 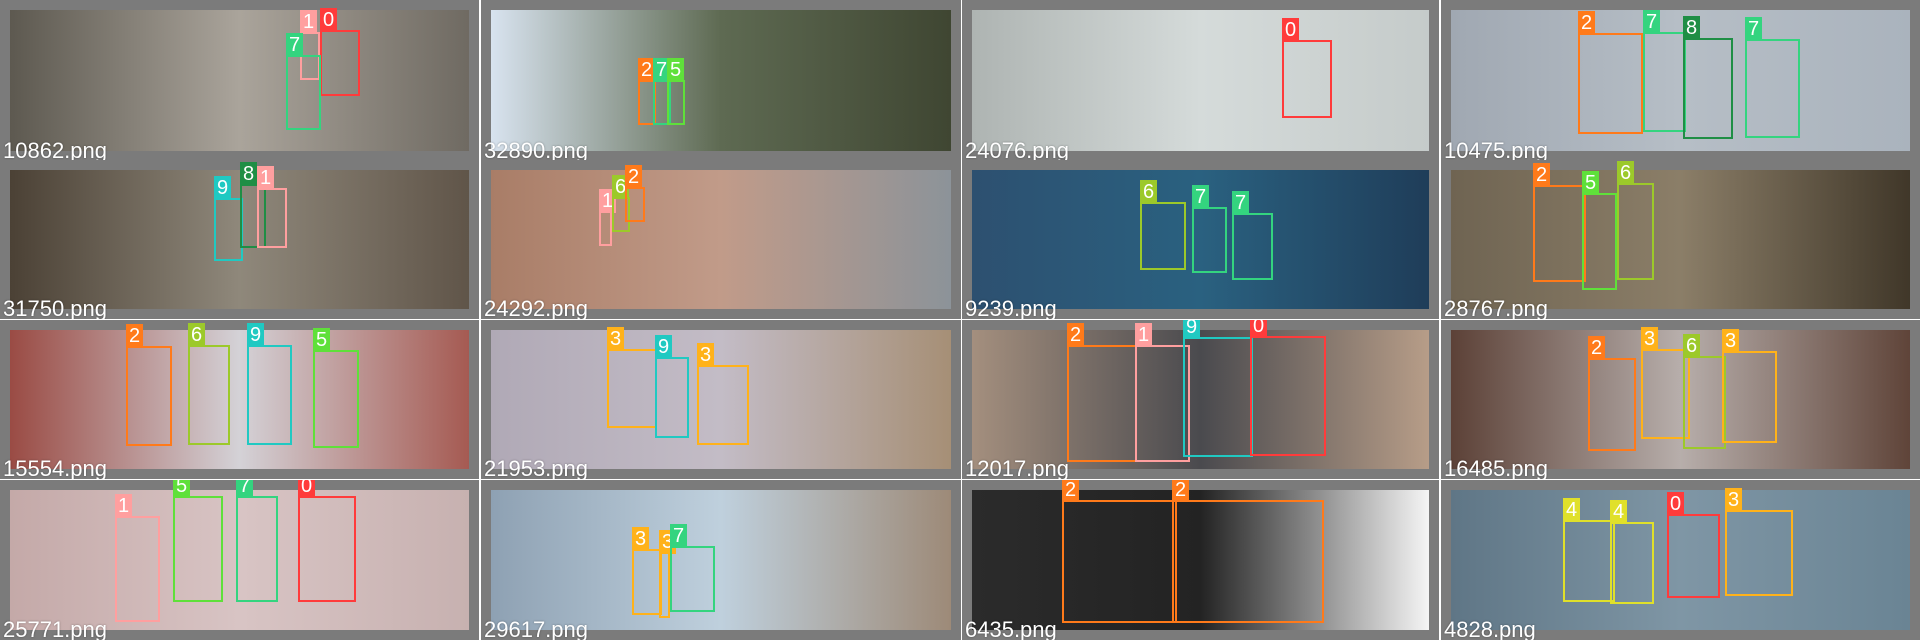 I want to click on tile-filename: 24076.png, so click(x=1017, y=150).